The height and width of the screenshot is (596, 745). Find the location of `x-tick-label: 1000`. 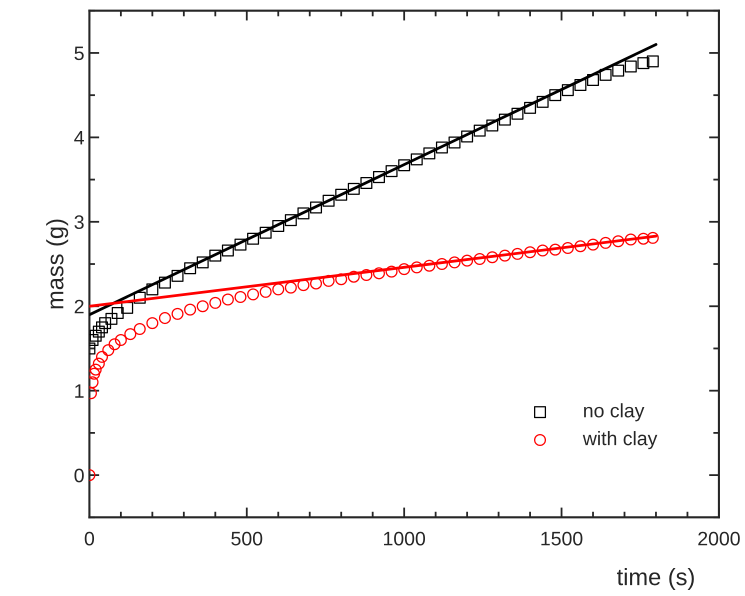

x-tick-label: 1000 is located at coordinates (405, 539).